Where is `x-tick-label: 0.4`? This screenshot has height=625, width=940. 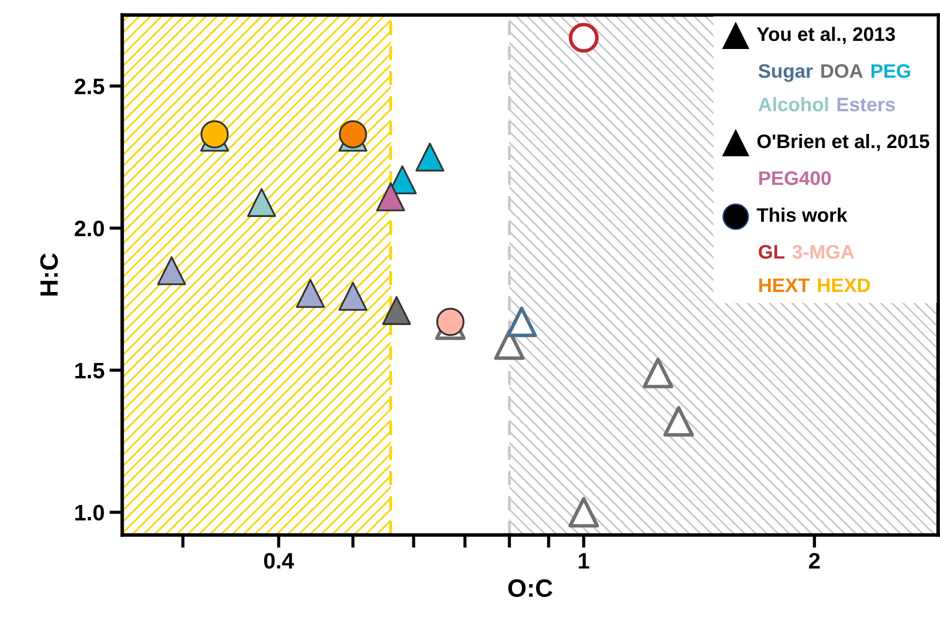 x-tick-label: 0.4 is located at coordinates (279, 560).